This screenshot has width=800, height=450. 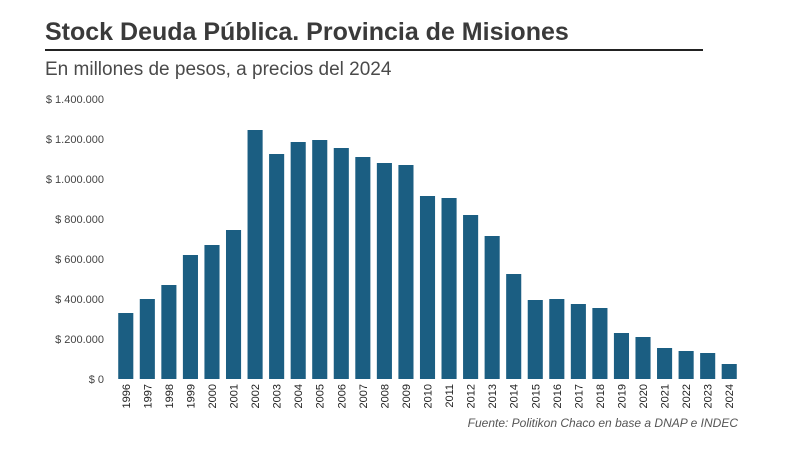 I want to click on y-tick-label: $ 0, so click(x=96, y=380).